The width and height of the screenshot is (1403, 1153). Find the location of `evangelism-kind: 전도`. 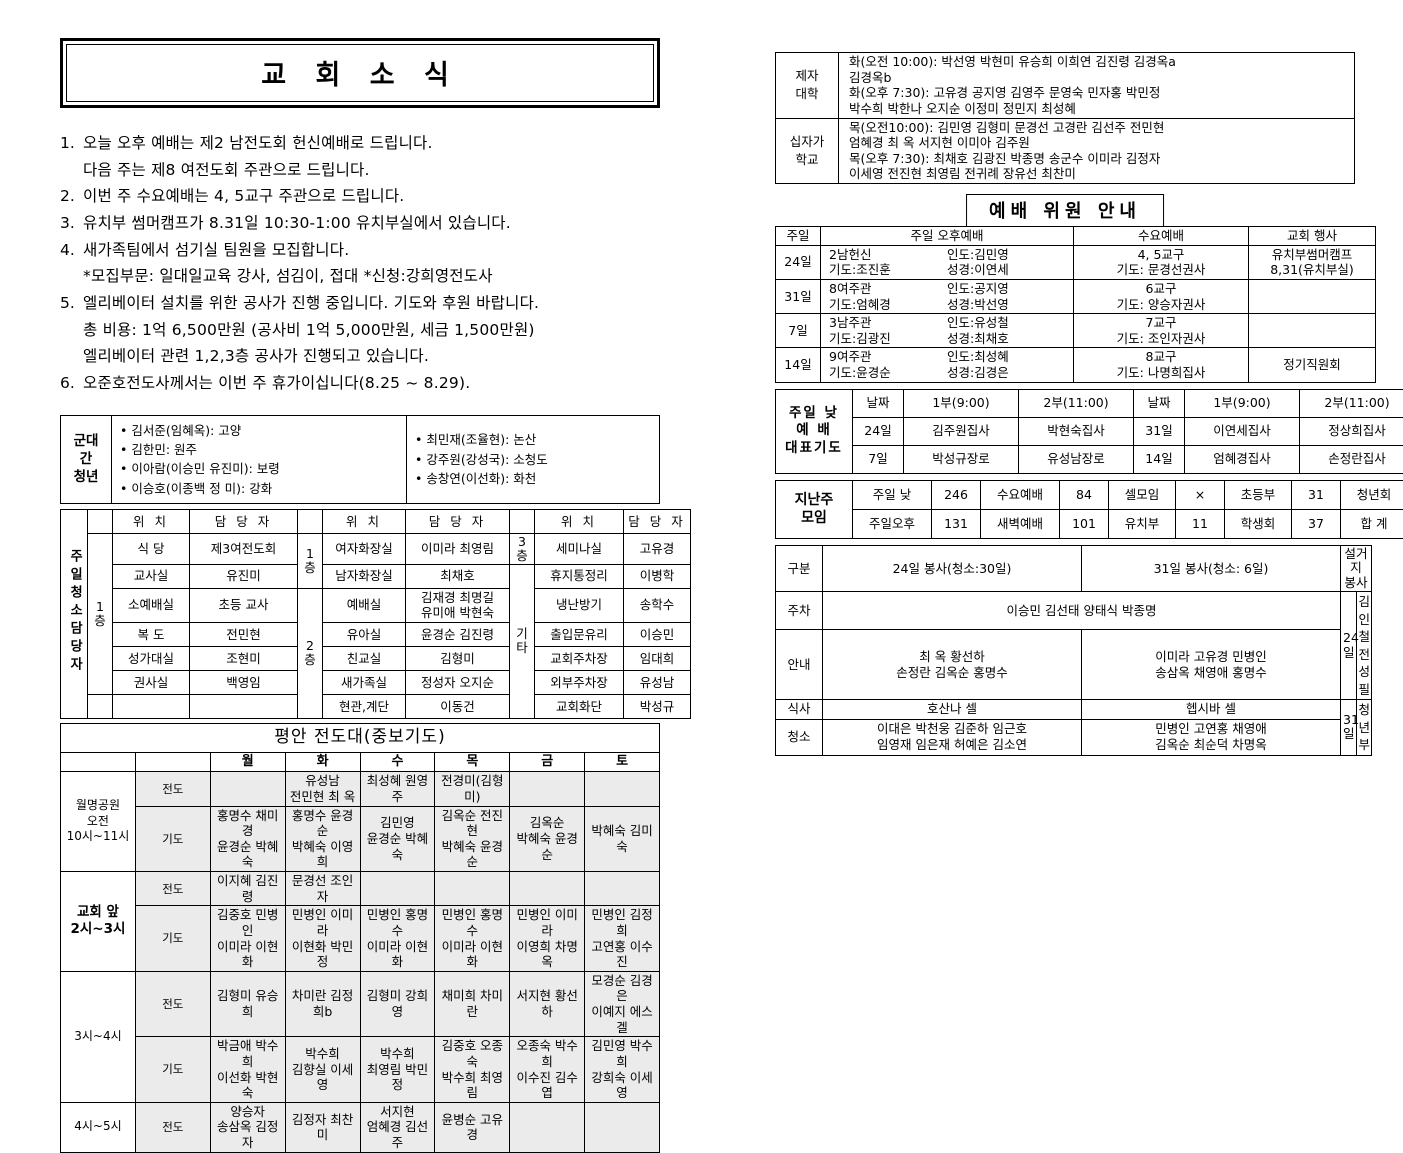

evangelism-kind: 전도 is located at coordinates (172, 1127).